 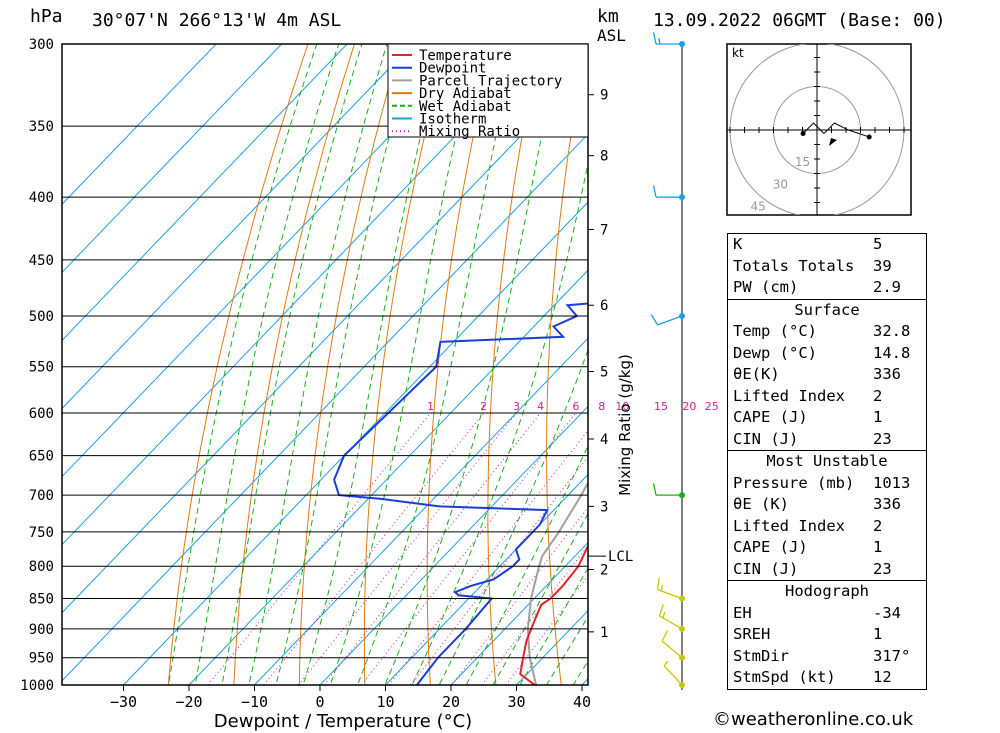 I want to click on pressure-tick-label: 400, so click(x=41, y=198).